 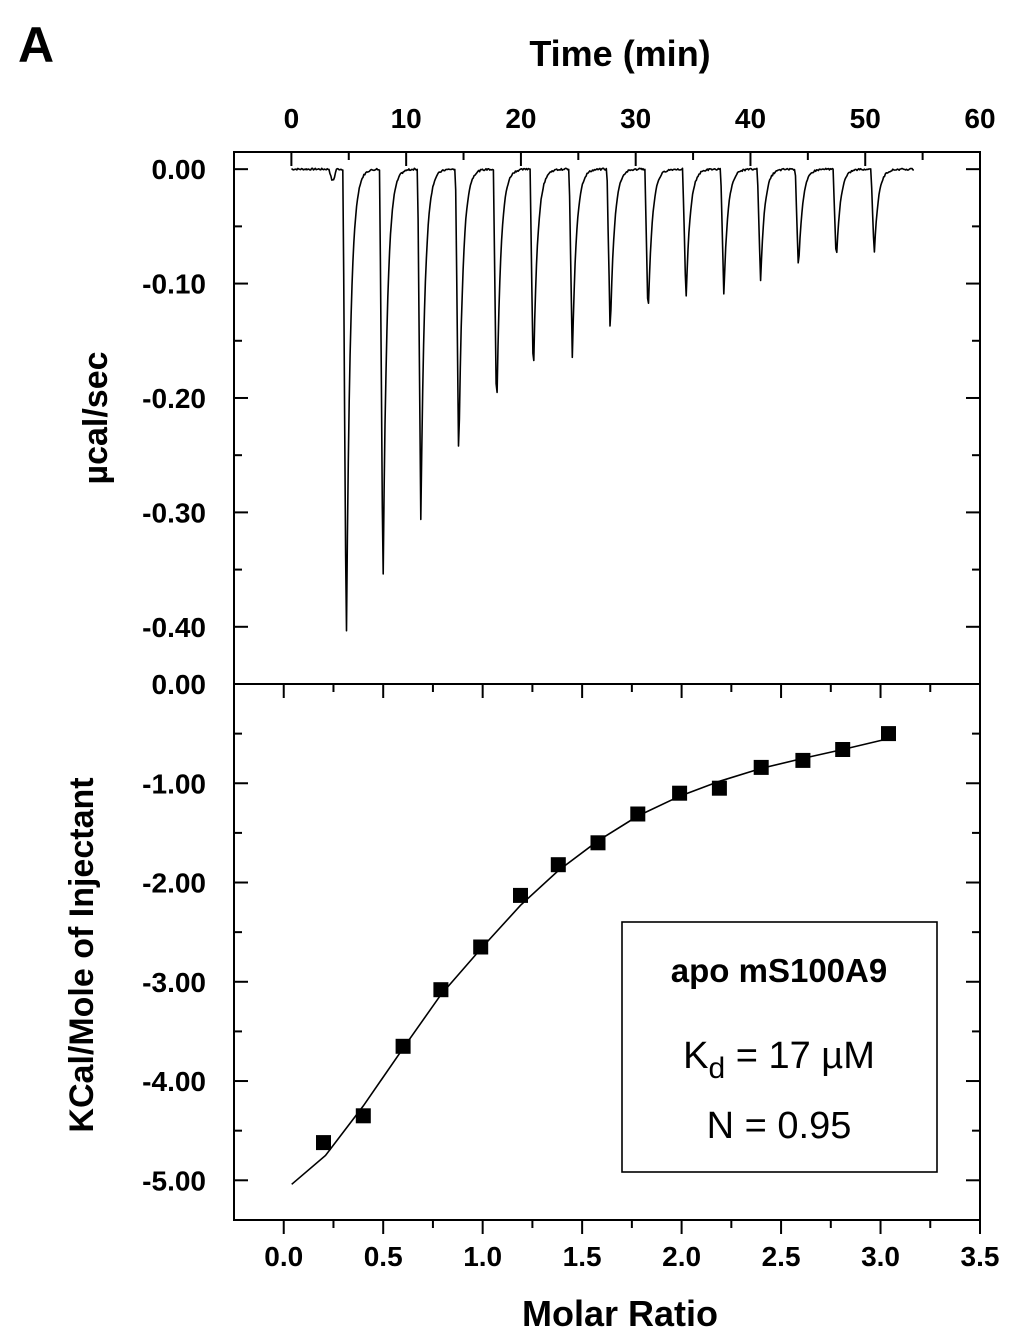 What do you see at coordinates (779, 970) in the screenshot?
I see `annotation-title: apo mS100A9` at bounding box center [779, 970].